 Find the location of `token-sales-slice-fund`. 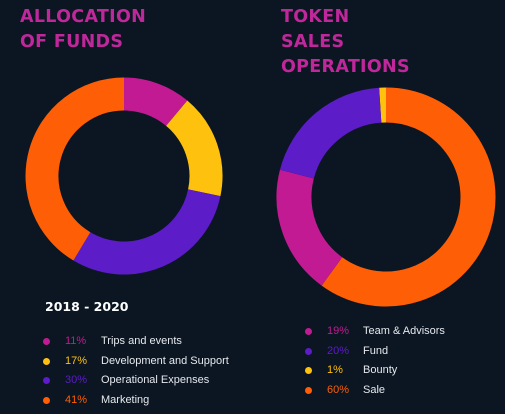

token-sales-slice-fund is located at coordinates (330, 133).